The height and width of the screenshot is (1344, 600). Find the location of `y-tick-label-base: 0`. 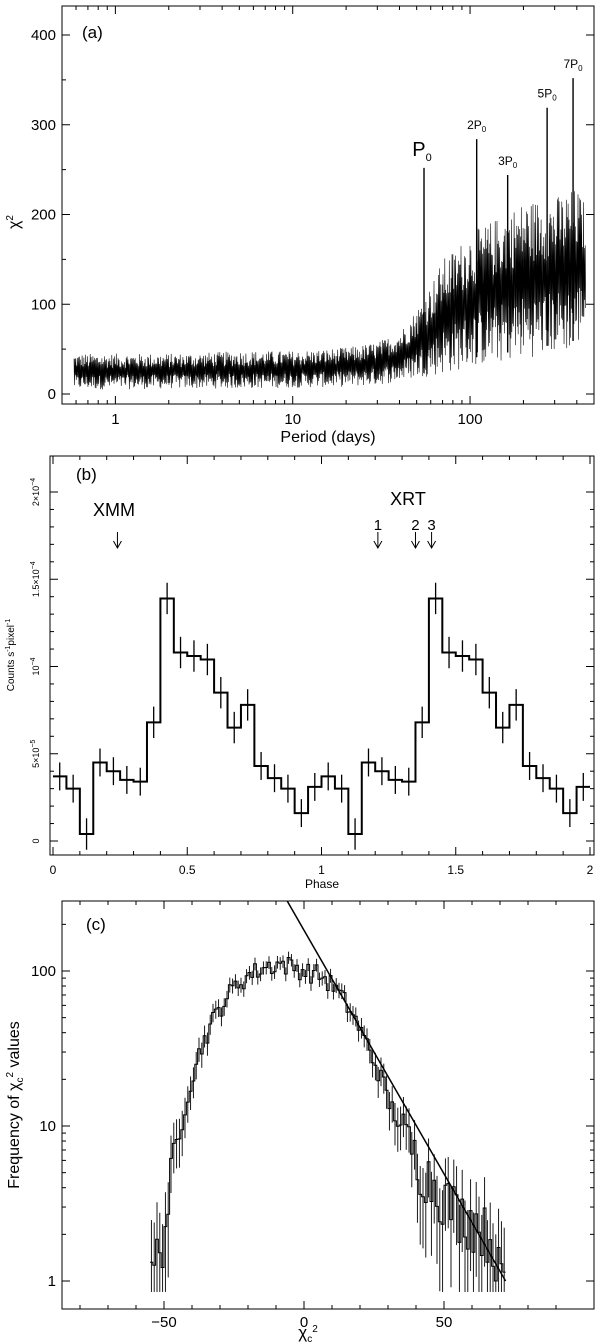

y-tick-label-base: 0 is located at coordinates (36, 840).